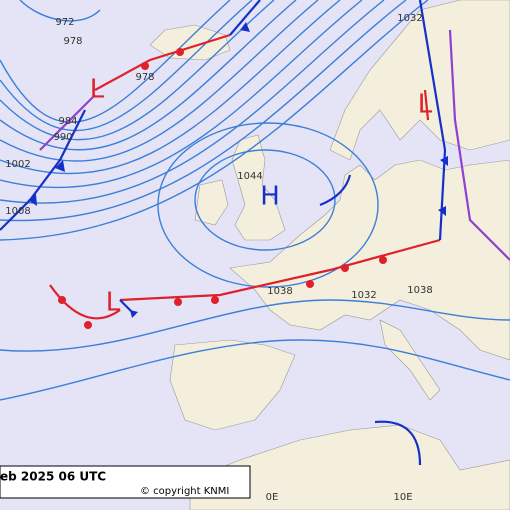 Image resolution: width=510 pixels, height=510 pixels. What do you see at coordinates (67, 121) in the screenshot?
I see `isobar-label: 984` at bounding box center [67, 121].